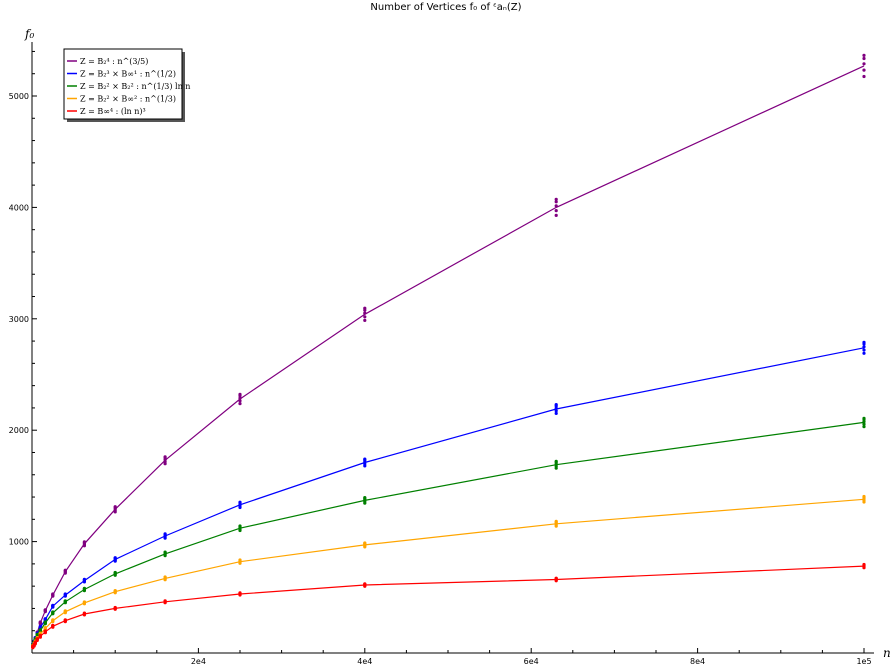  What do you see at coordinates (19, 96) in the screenshot?
I see `y-tick-label: 5000` at bounding box center [19, 96].